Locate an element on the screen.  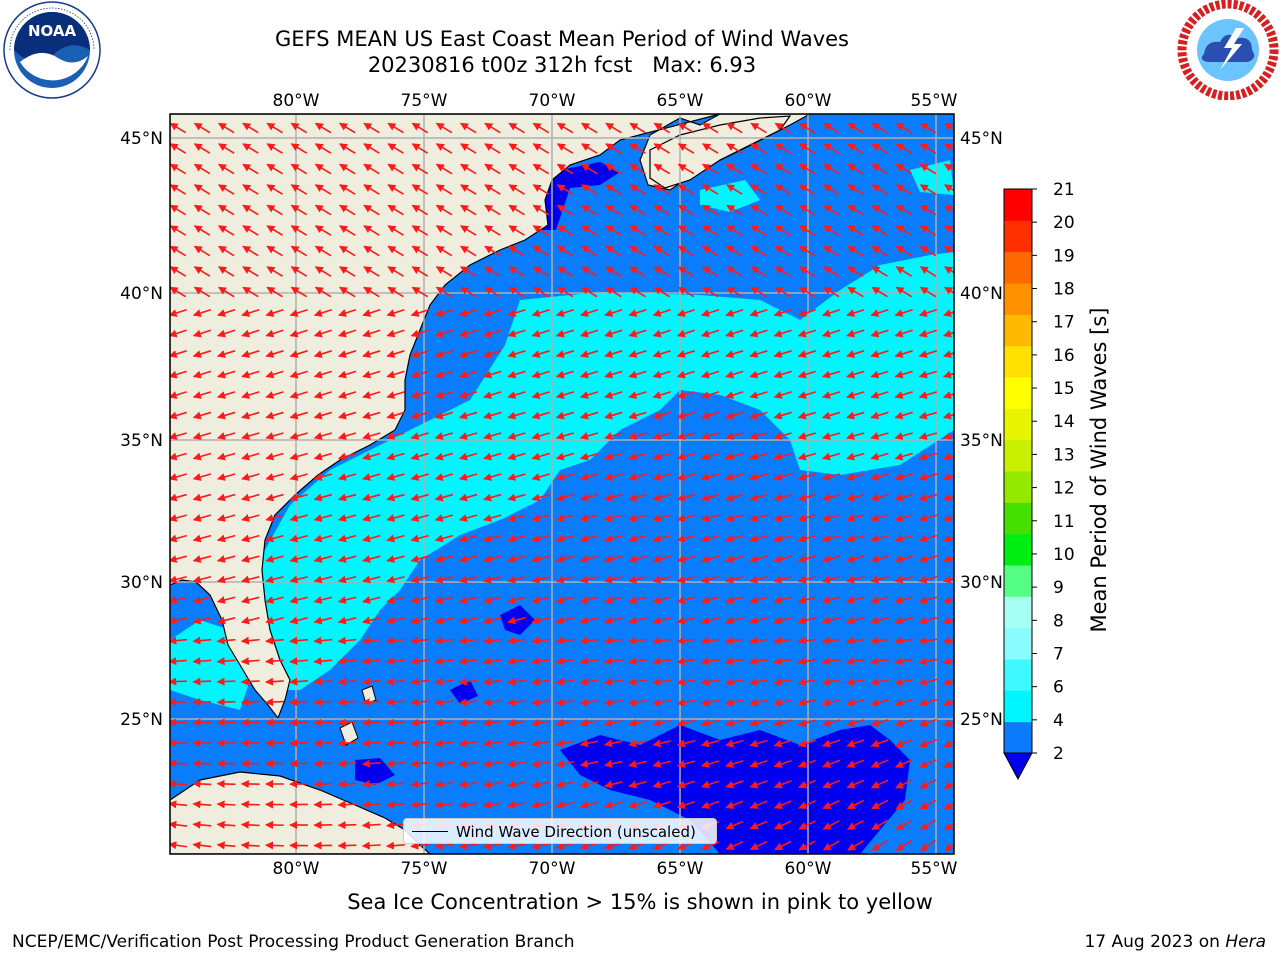
lon-label: 75°W is located at coordinates (424, 101).